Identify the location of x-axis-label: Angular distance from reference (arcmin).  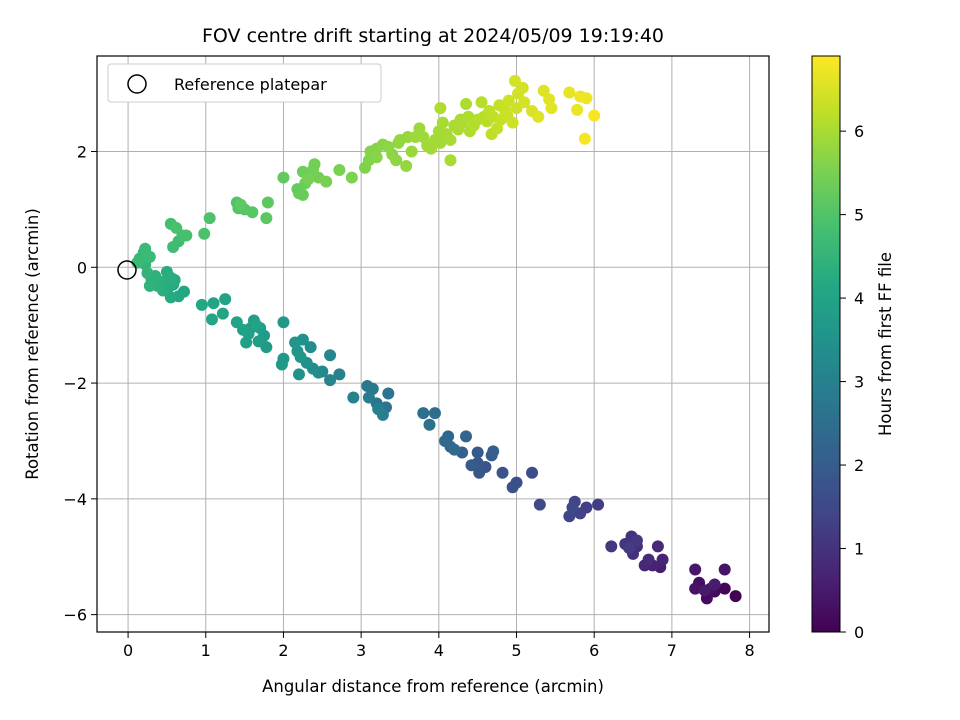
(433, 686).